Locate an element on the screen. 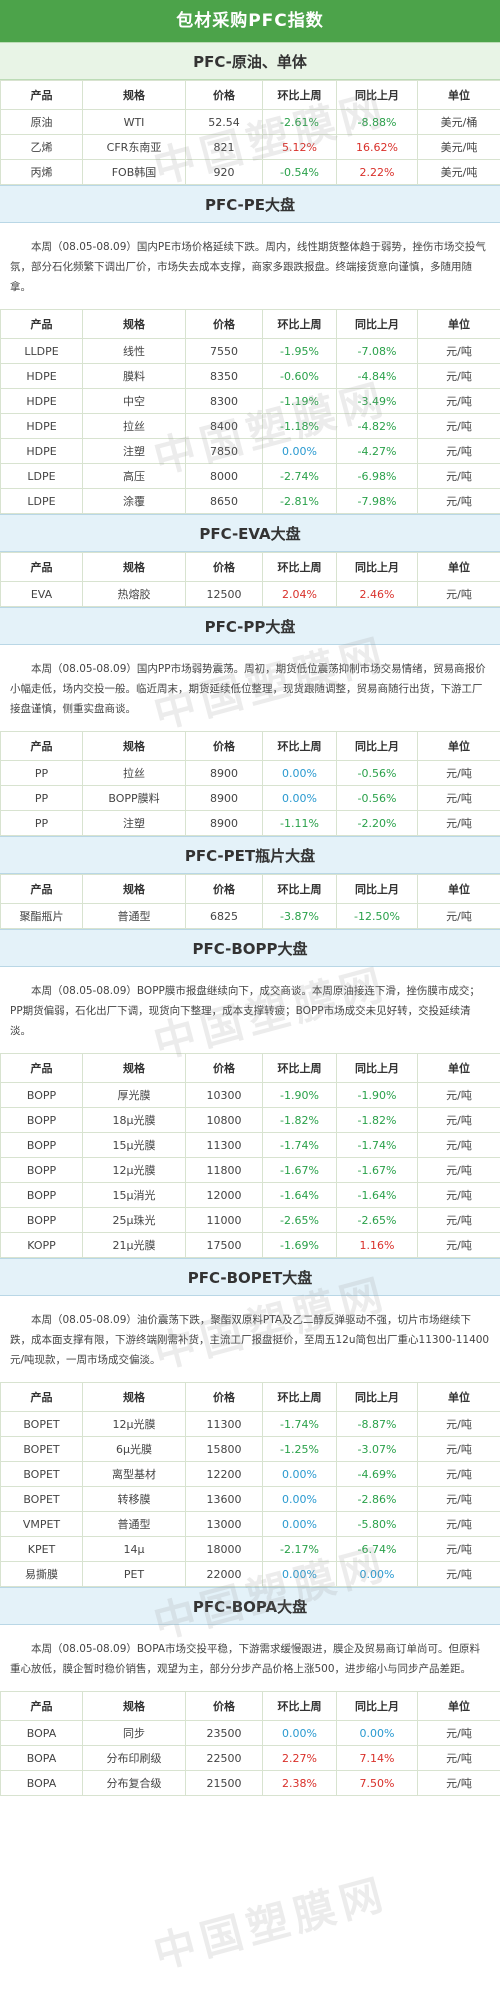 The height and width of the screenshot is (2005, 500). table-row: LDPE 涂覆 8650 -2.81% -7.98% 元/吨 is located at coordinates (250, 501).